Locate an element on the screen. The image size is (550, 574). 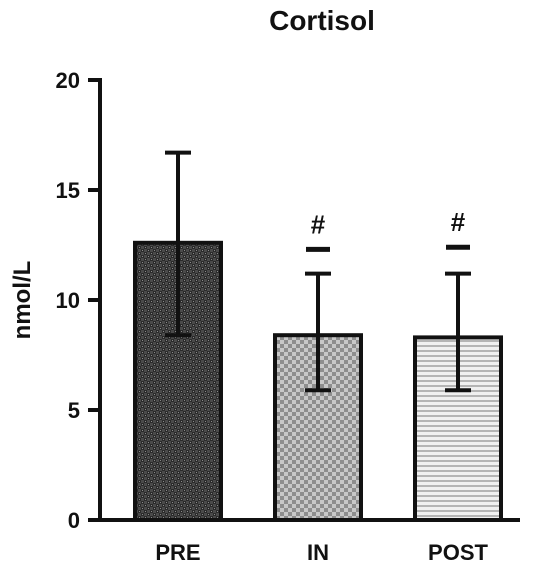
y-axis-label: nmol/L is located at coordinates (22, 300).